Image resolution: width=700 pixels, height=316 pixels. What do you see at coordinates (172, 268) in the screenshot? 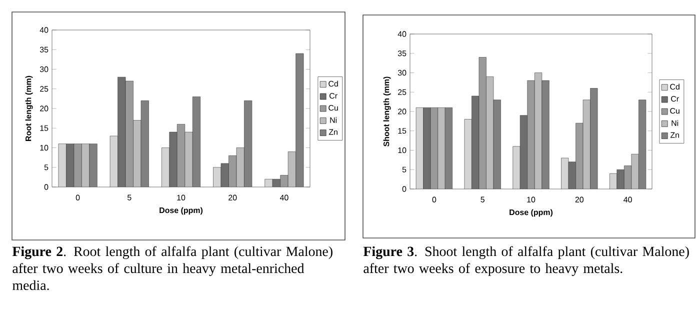
I see `text: Figure 2. Root length of alfalfa plant (cultivar Malone) after two weeks of culture in heavy metal-enriched media.` at bounding box center [172, 268].